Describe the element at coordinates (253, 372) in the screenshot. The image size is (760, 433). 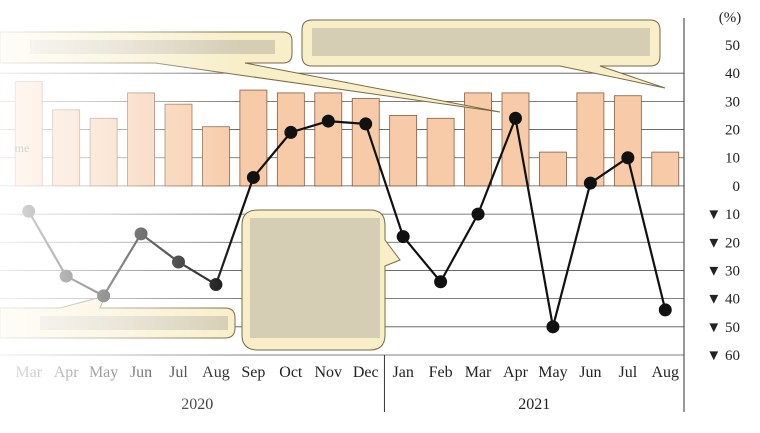
I see `x-tick-label: Sep` at that location.